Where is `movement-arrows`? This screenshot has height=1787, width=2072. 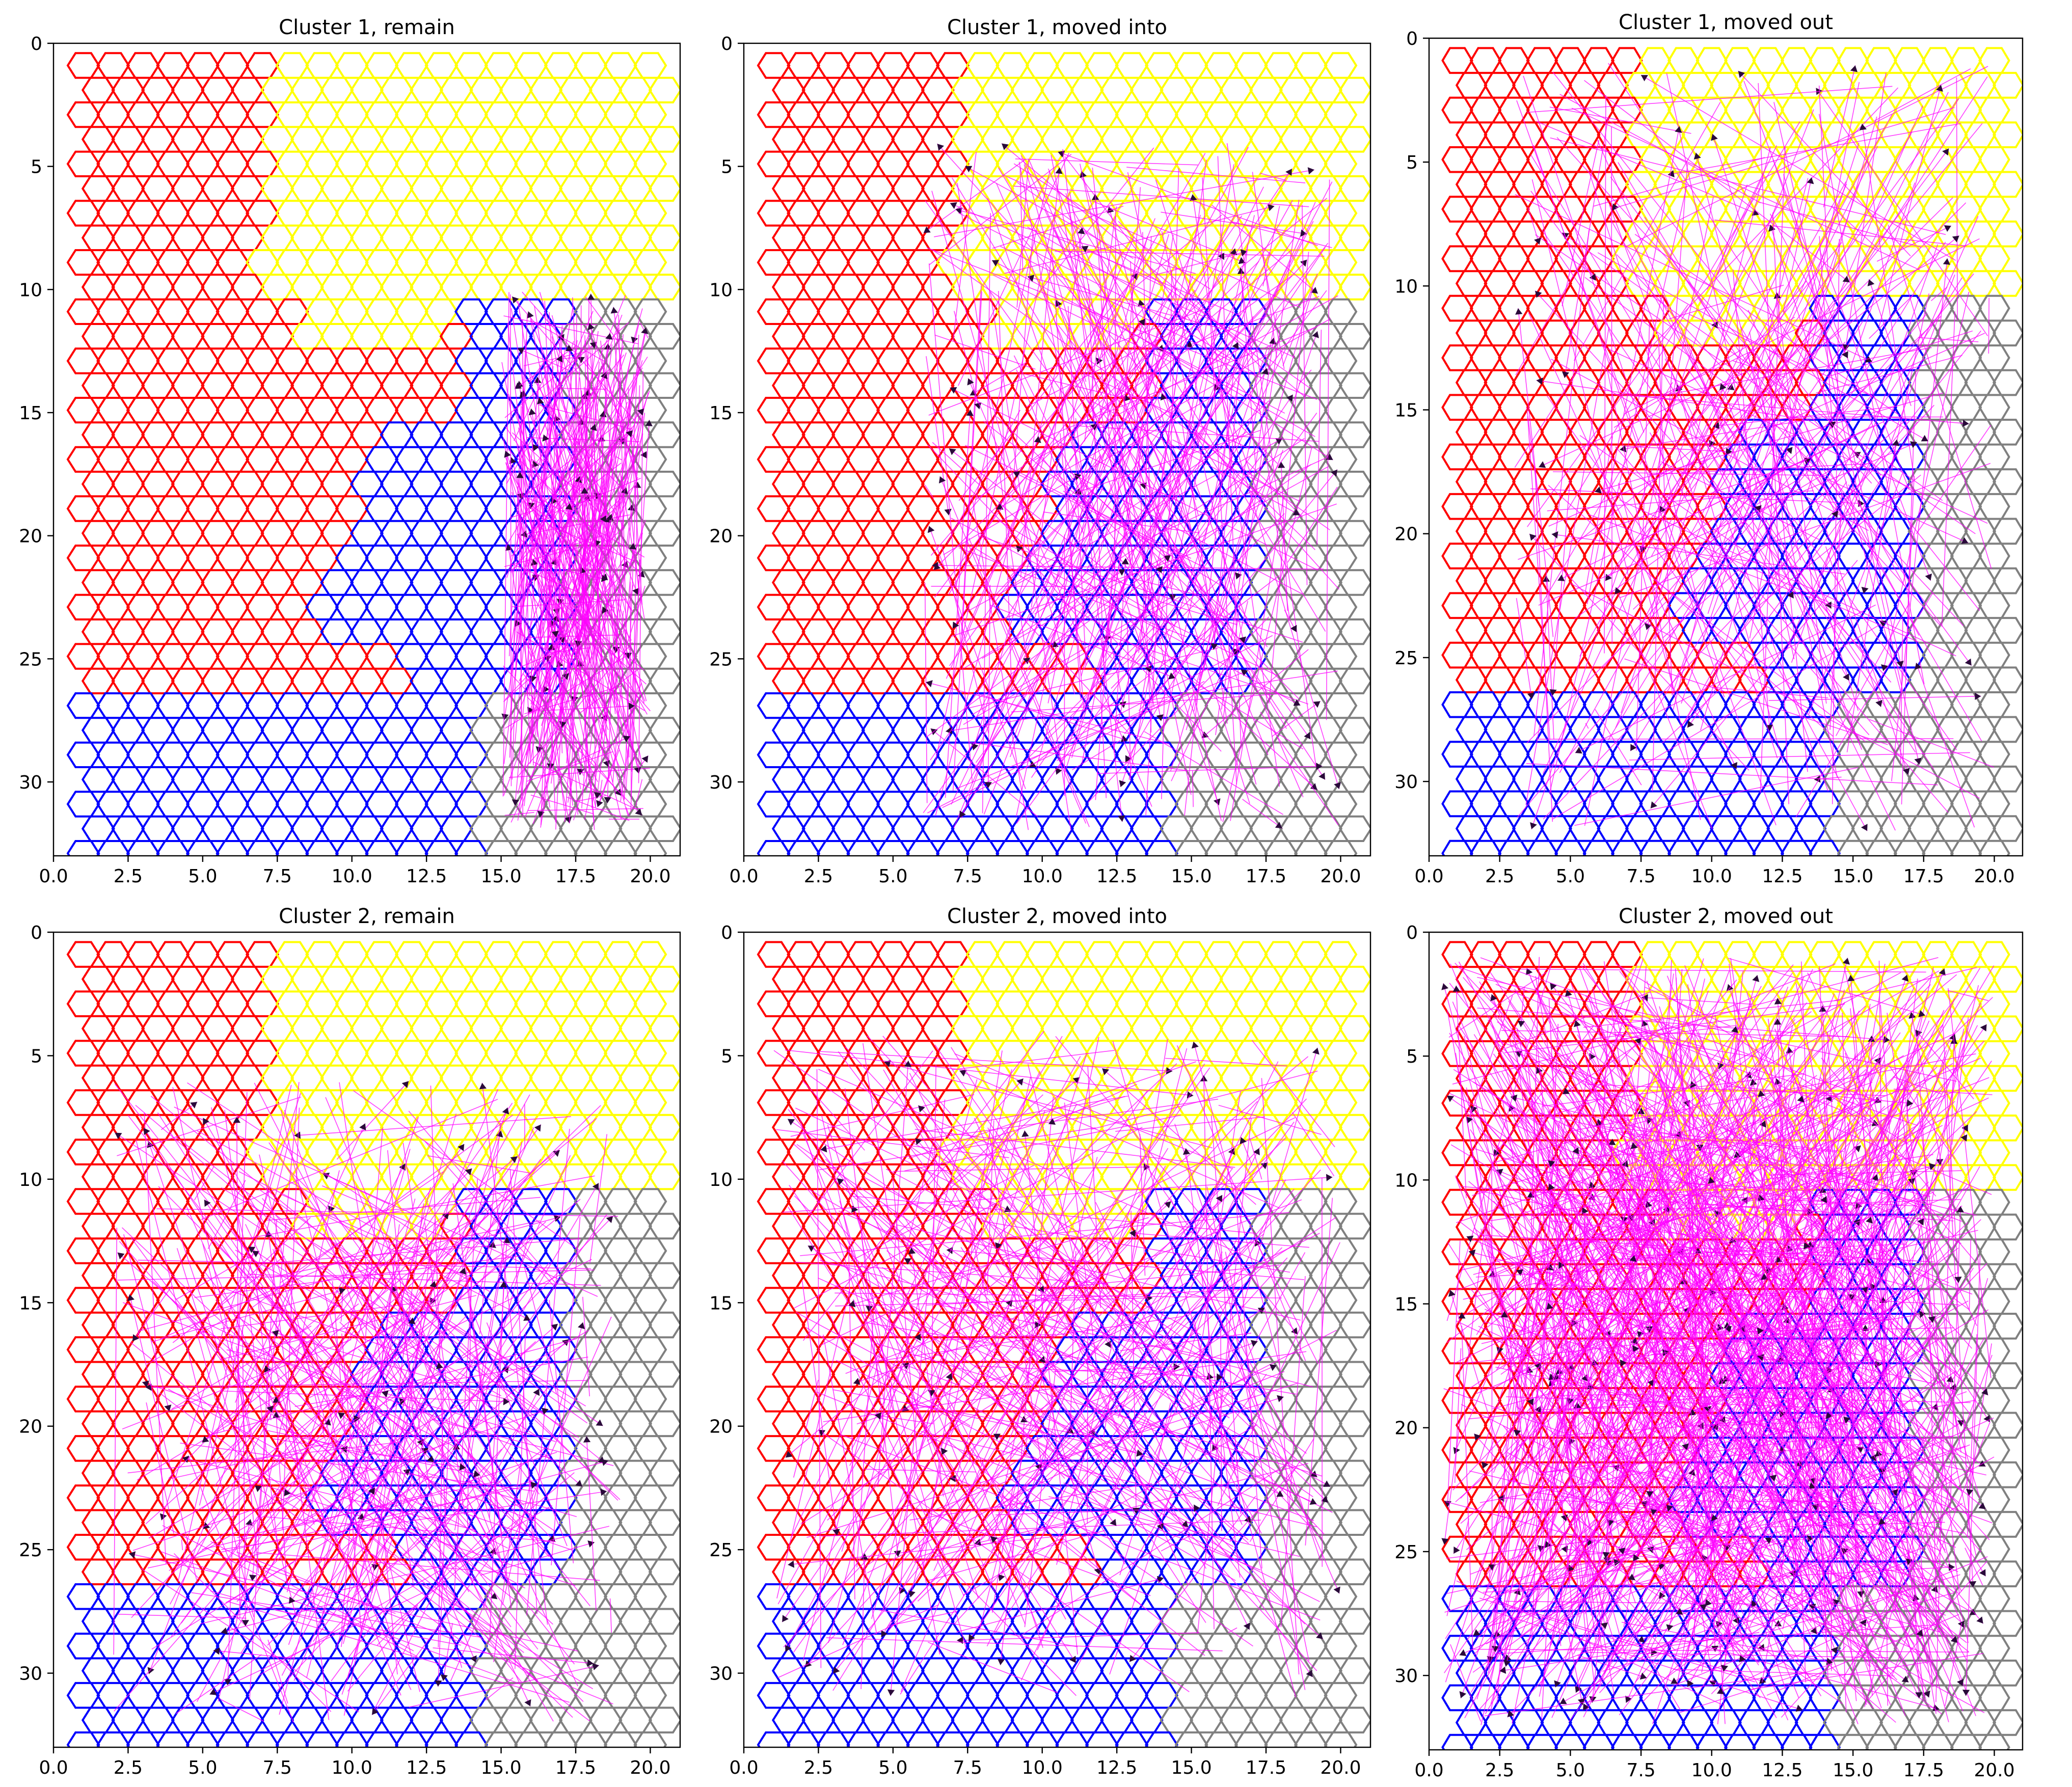
movement-arrows is located at coordinates (367, 1401).